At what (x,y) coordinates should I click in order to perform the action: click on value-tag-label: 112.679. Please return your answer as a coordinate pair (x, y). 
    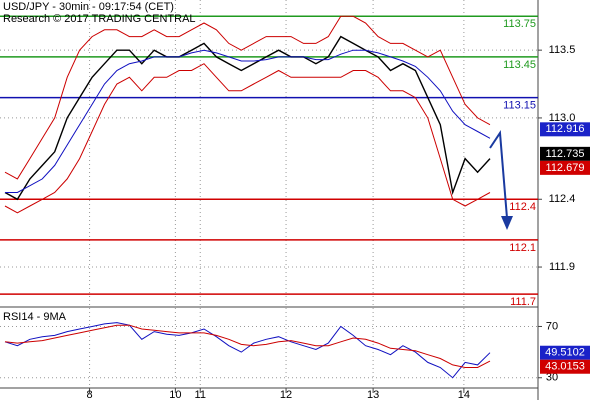
    Looking at the image, I should click on (565, 168).